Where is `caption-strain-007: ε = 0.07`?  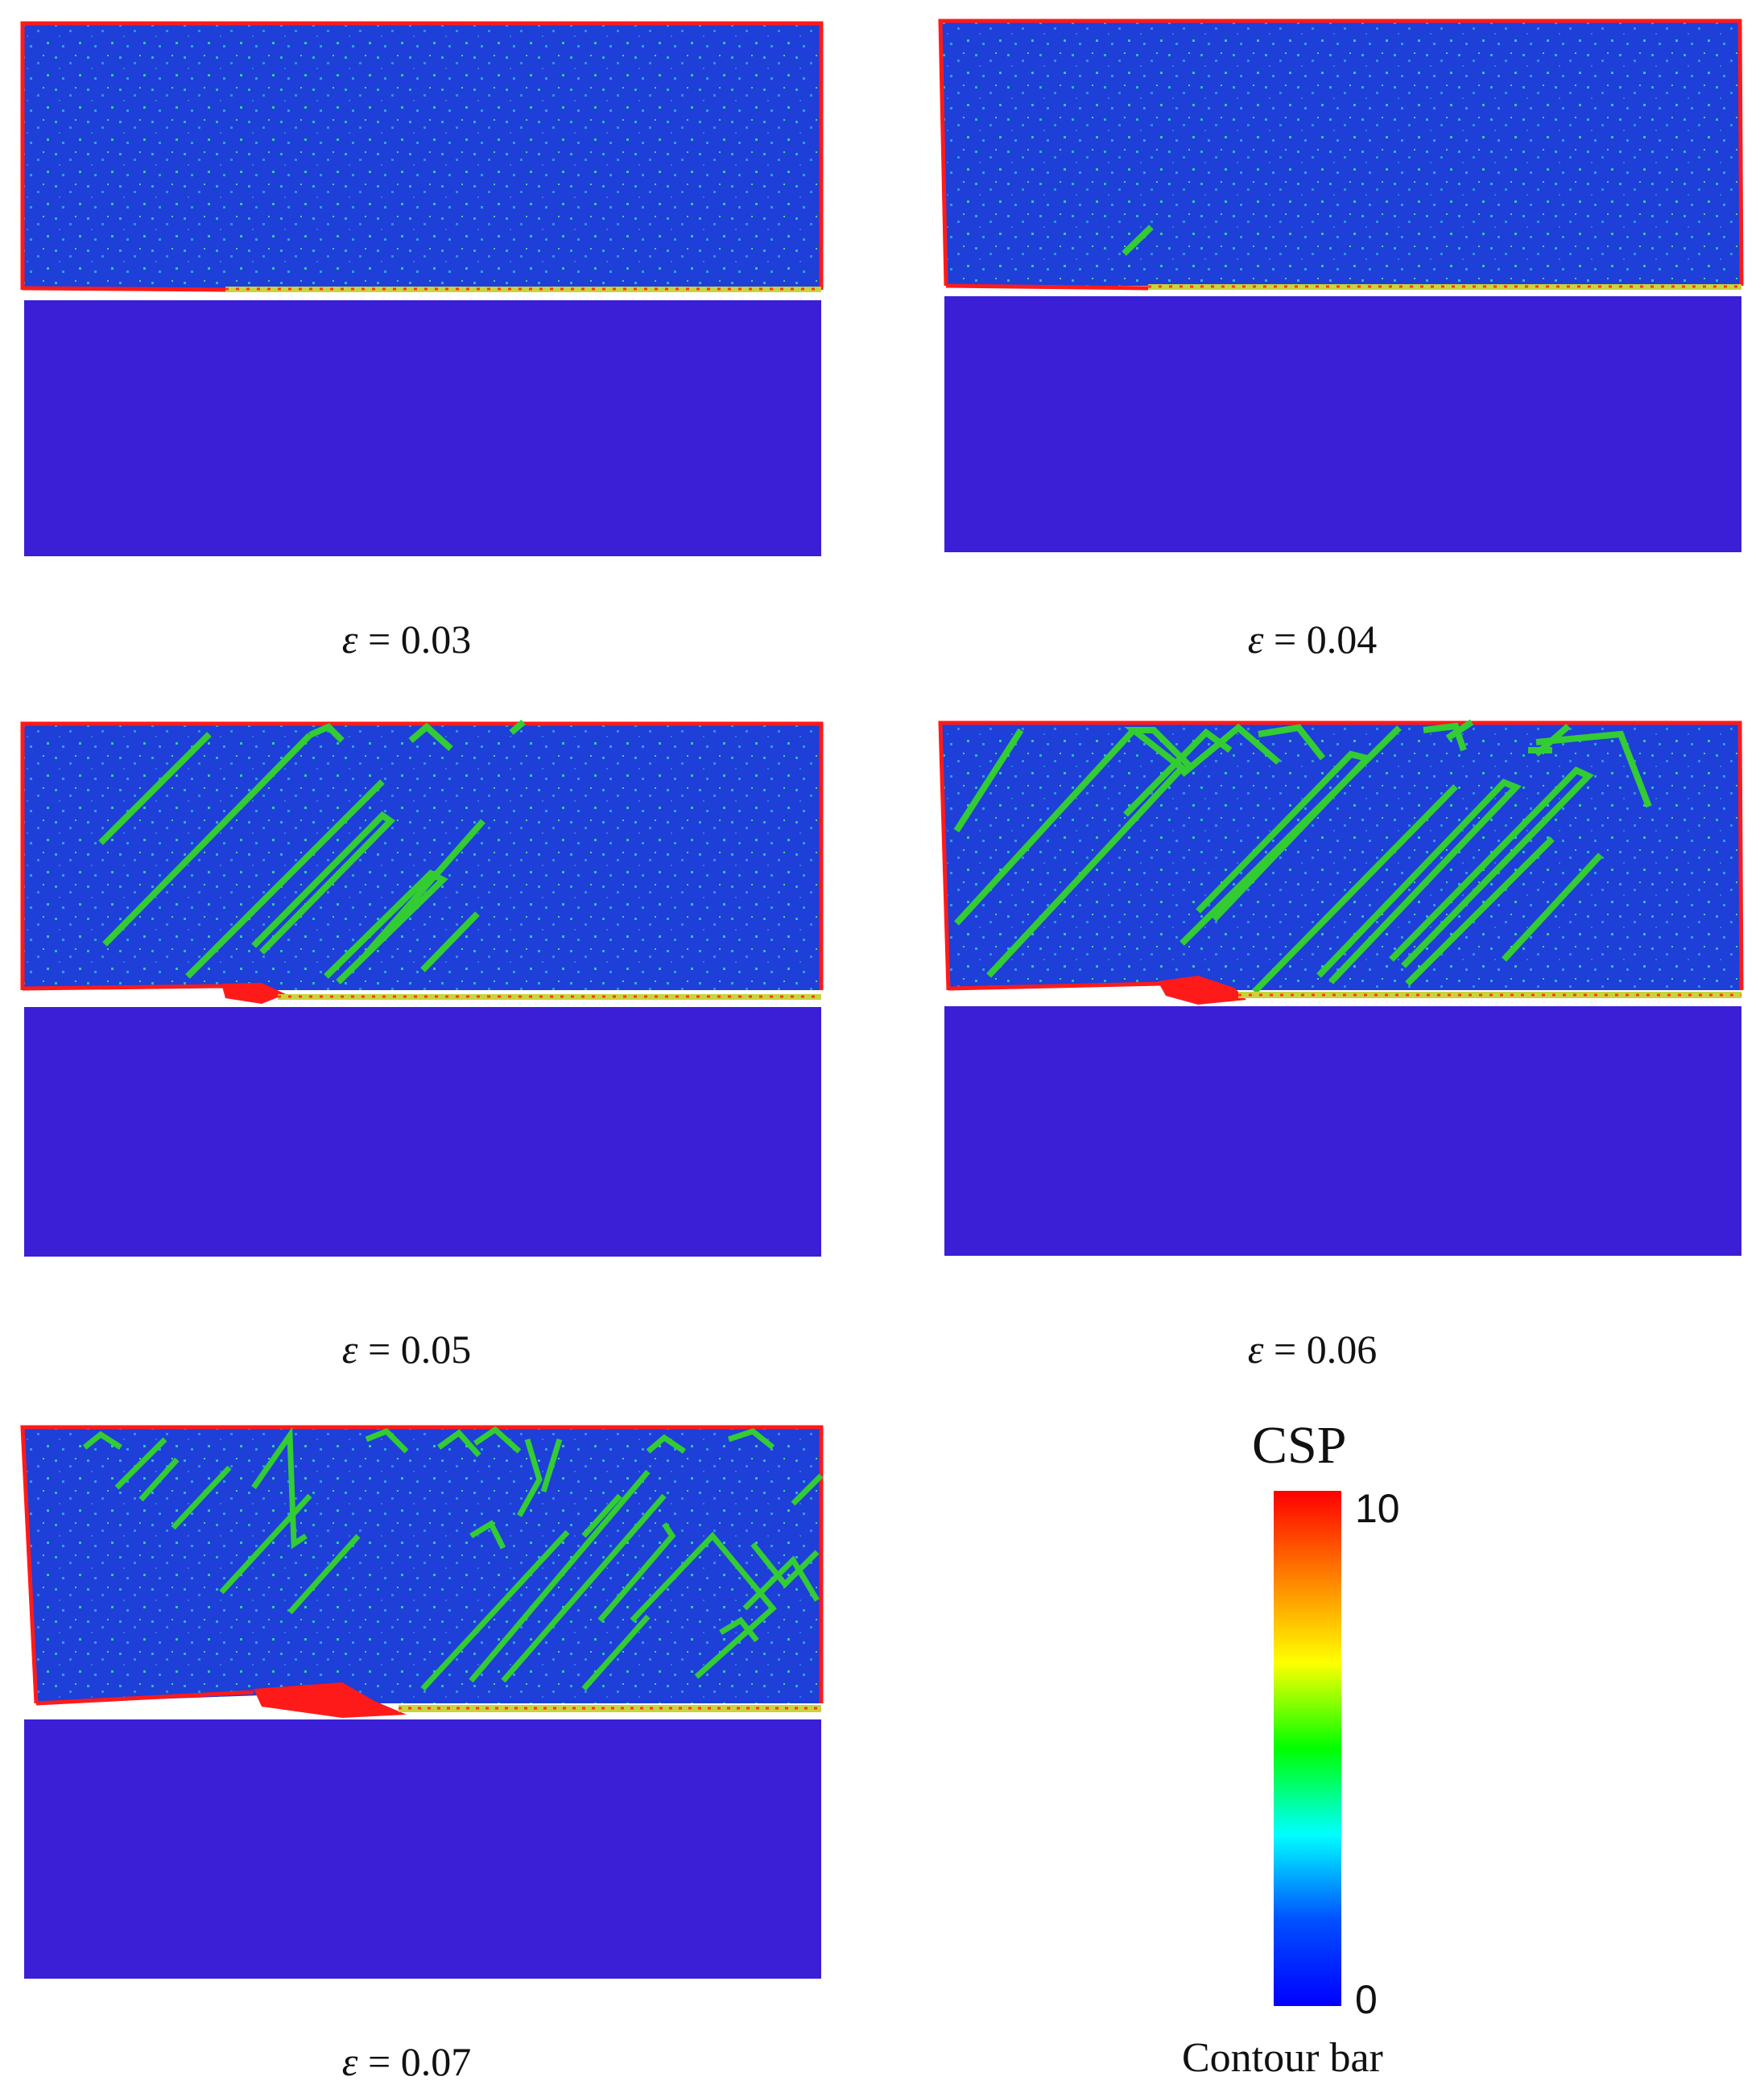 caption-strain-007: ε = 0.07 is located at coordinates (406, 2061).